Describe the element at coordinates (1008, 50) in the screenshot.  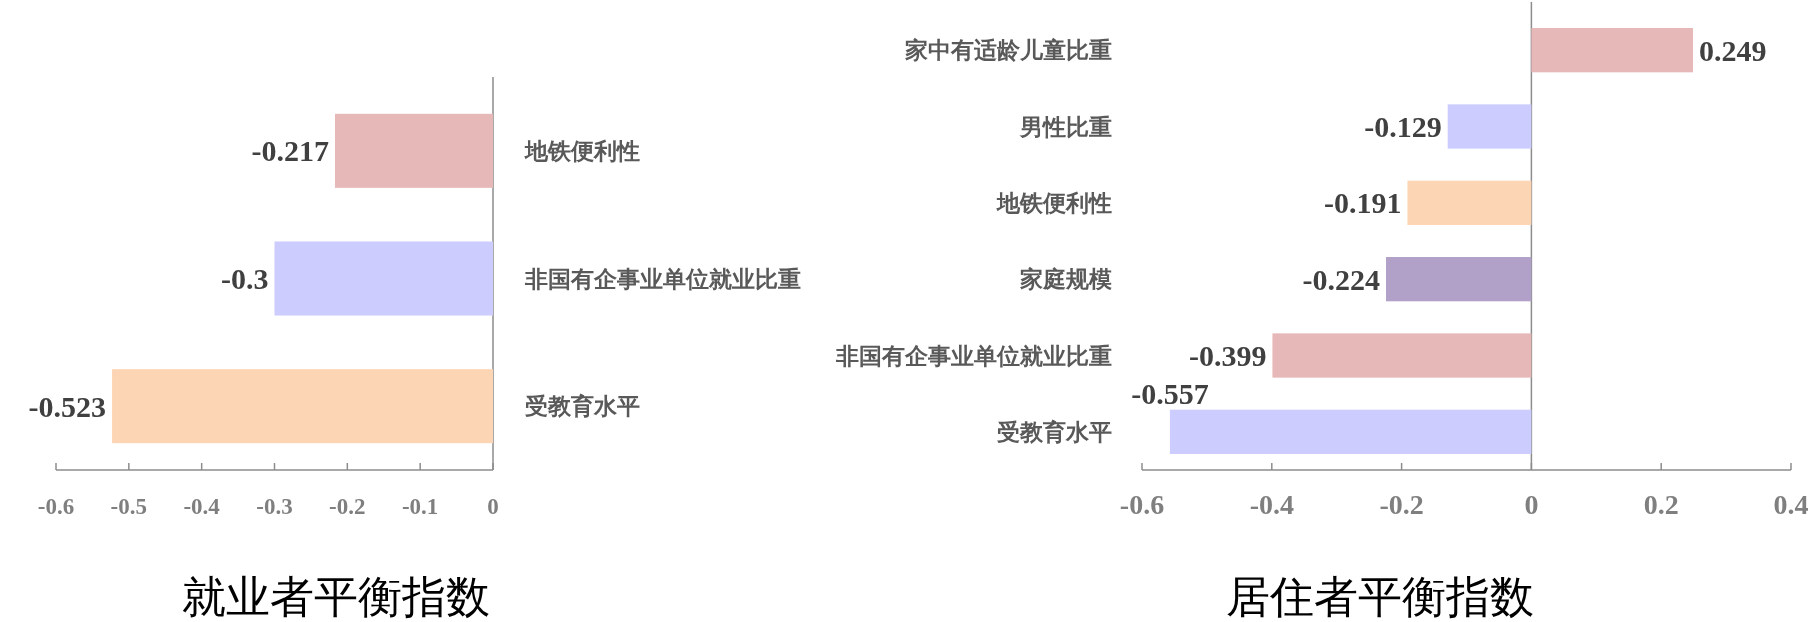
I see `y-tick-label: 家中有适龄儿童比重` at that location.